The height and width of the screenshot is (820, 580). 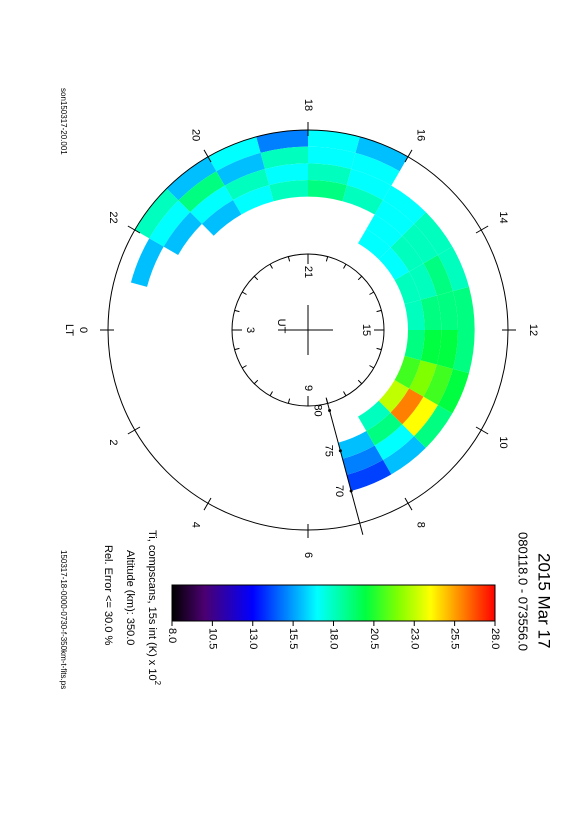 I want to click on colorbar, so click(x=333, y=603).